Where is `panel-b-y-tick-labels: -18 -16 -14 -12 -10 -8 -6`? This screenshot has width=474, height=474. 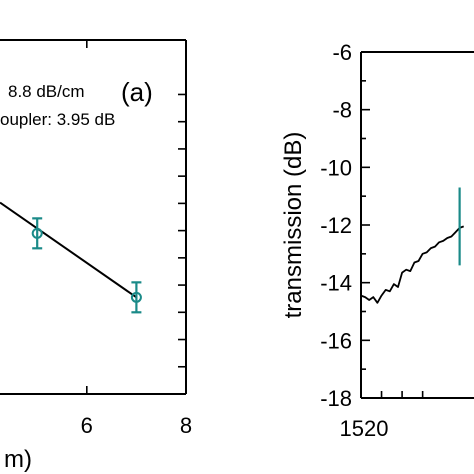 panel-b-y-tick-labels: -18 -16 -14 -12 -10 -8 -6 is located at coordinates (336, 225).